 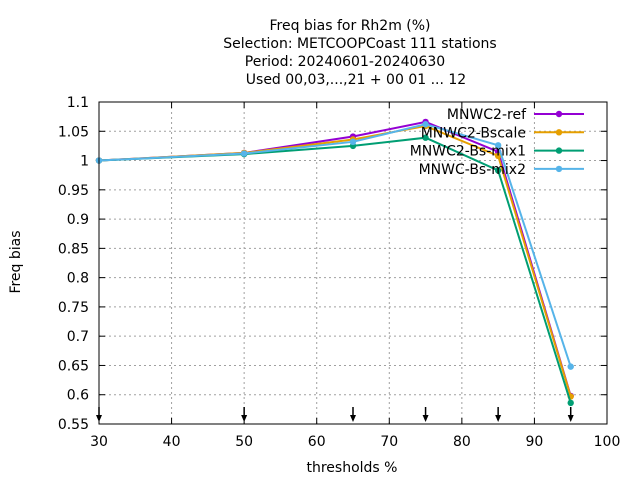 What do you see at coordinates (317, 442) in the screenshot?
I see `x-tick-label: 60` at bounding box center [317, 442].